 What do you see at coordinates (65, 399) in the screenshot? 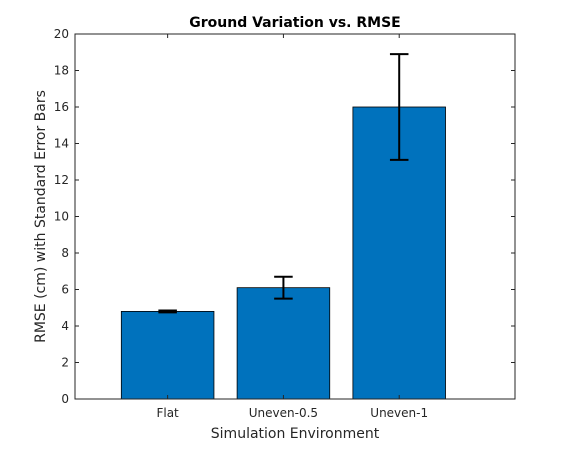
I see `y-tick-label-0: 0` at bounding box center [65, 399].